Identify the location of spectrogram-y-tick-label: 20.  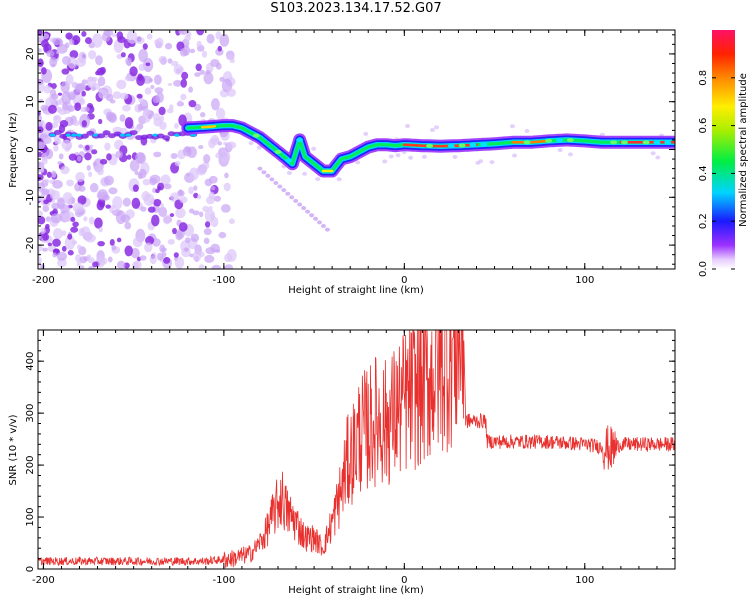
(30, 54).